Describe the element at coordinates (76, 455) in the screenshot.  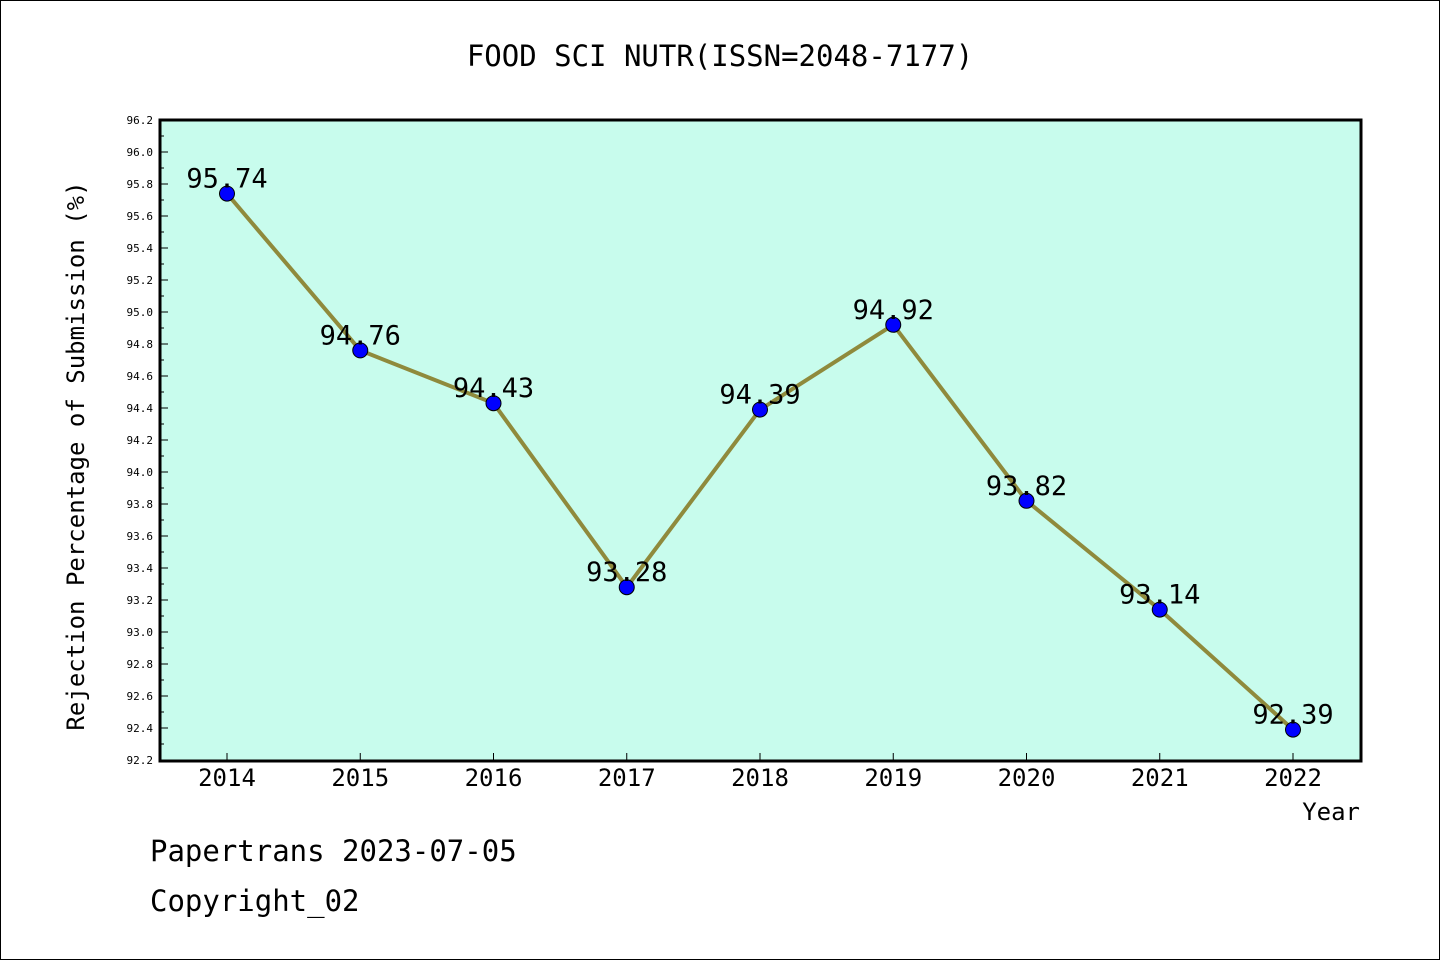
I see `y-axis-label: Rejection Percentage of Submission (%)` at that location.